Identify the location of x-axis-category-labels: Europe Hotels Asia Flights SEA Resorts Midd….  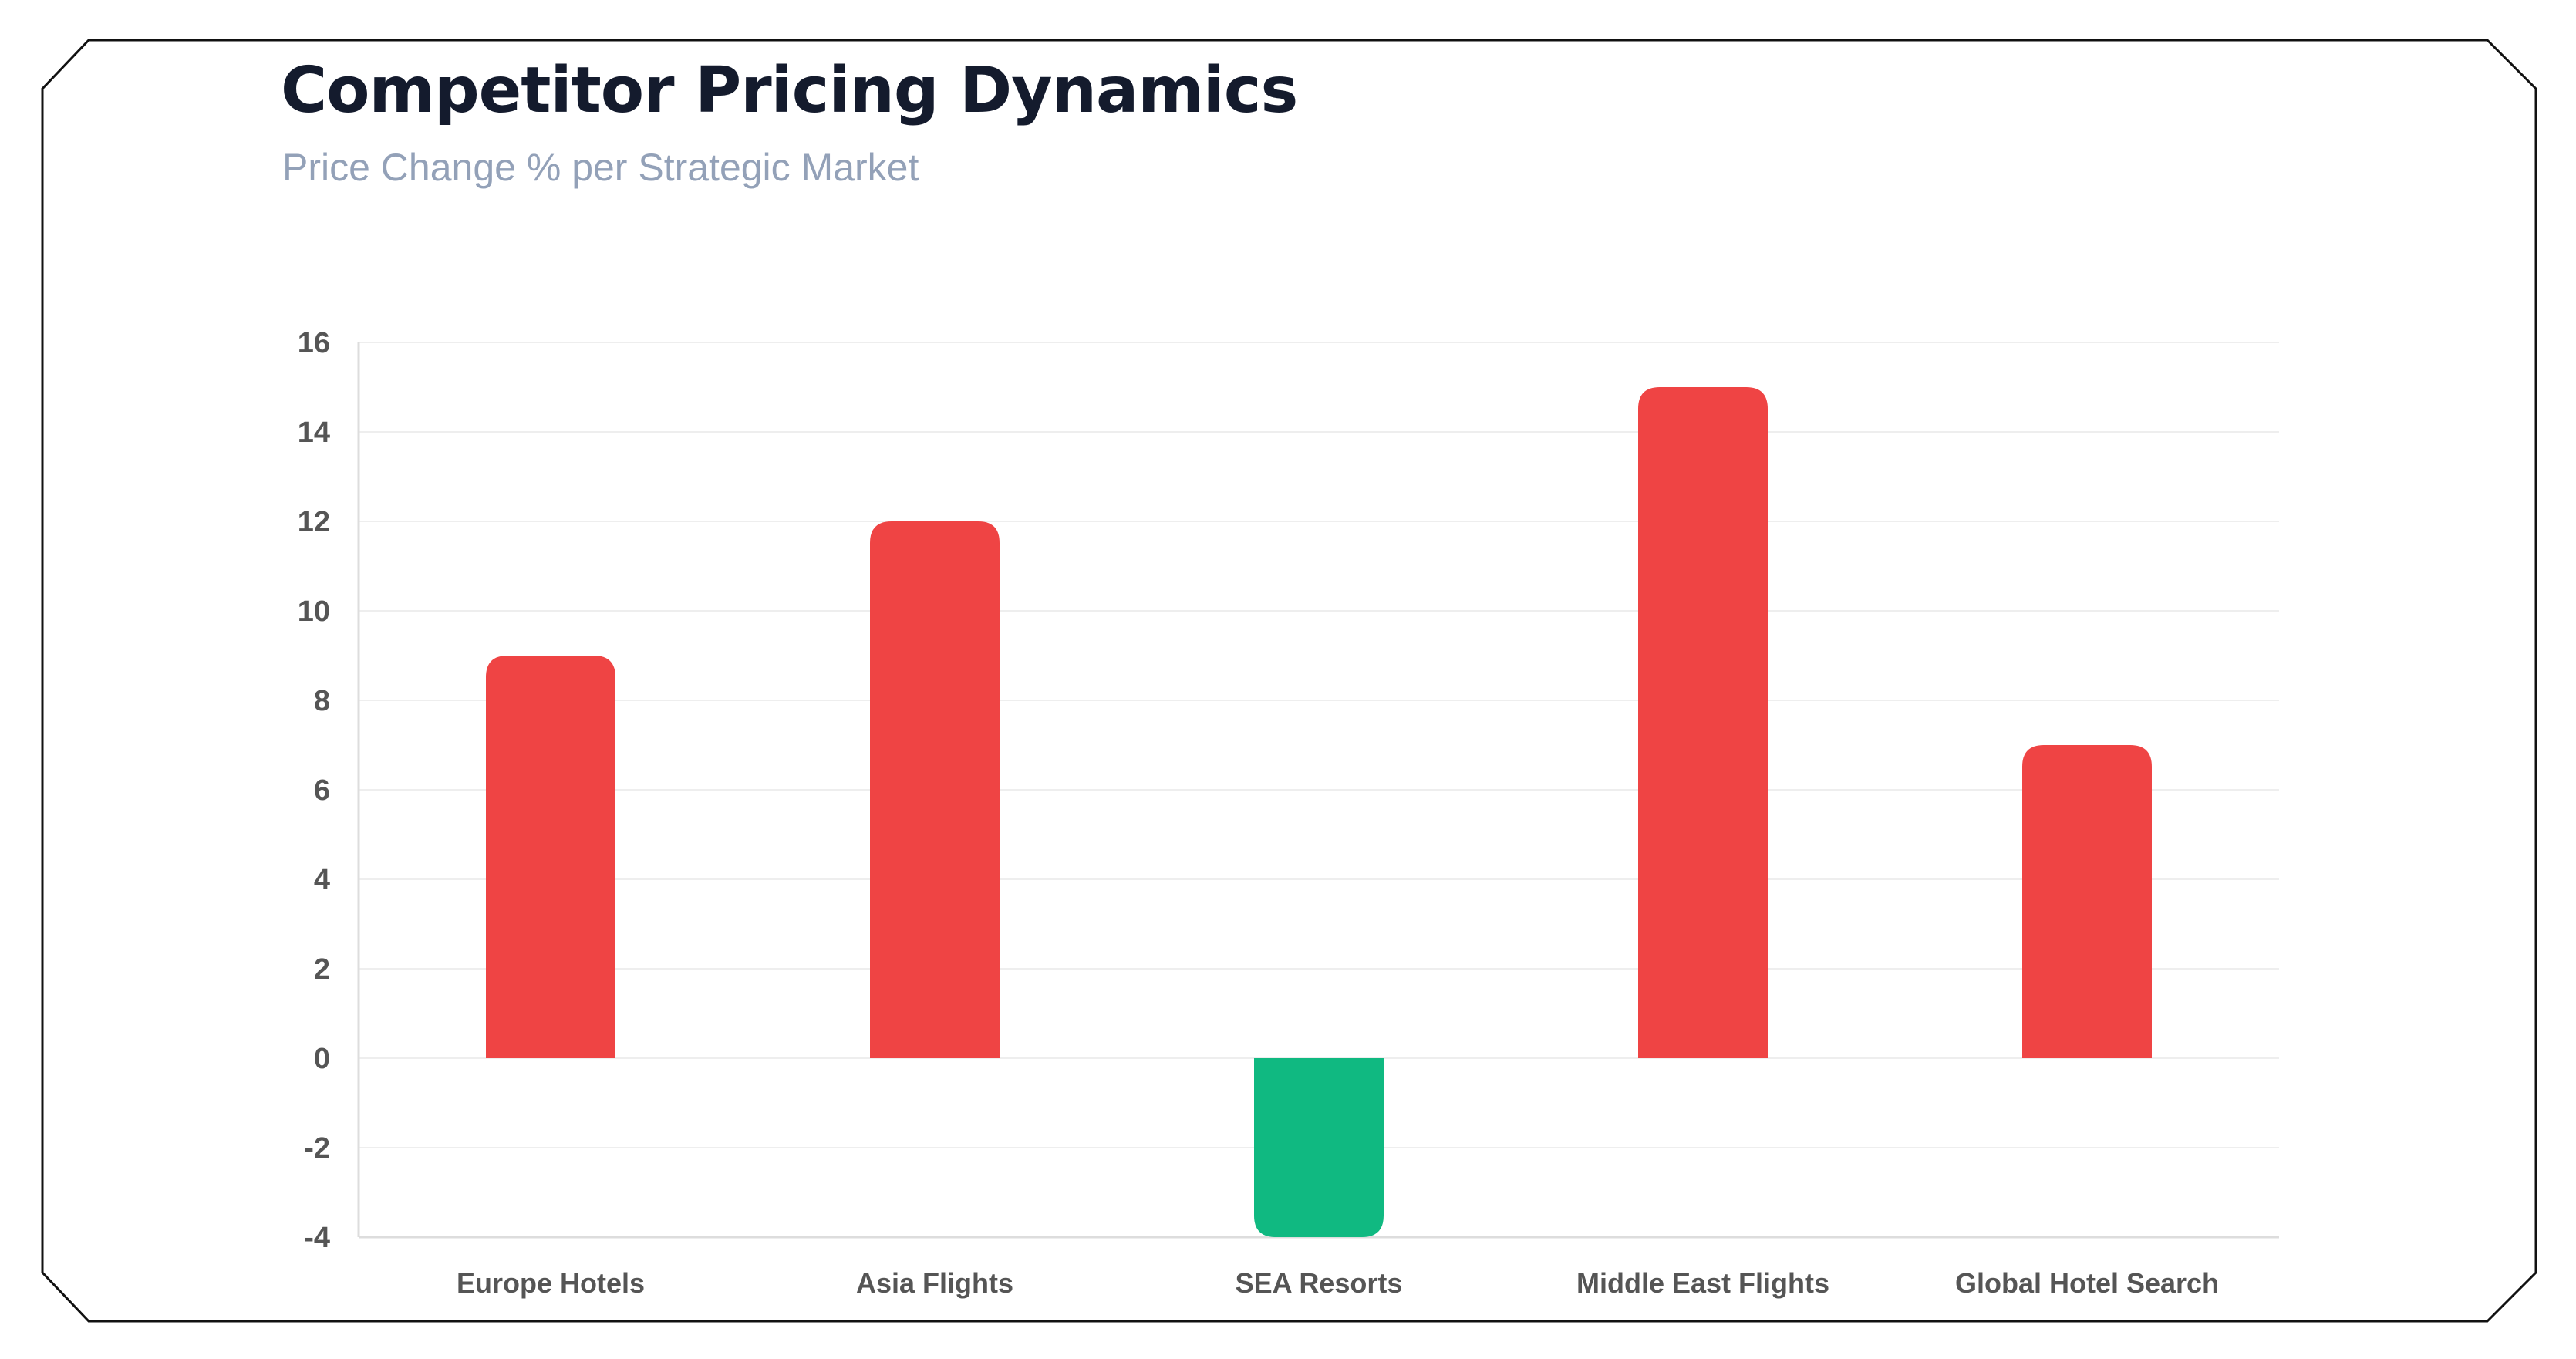
(1338, 1283).